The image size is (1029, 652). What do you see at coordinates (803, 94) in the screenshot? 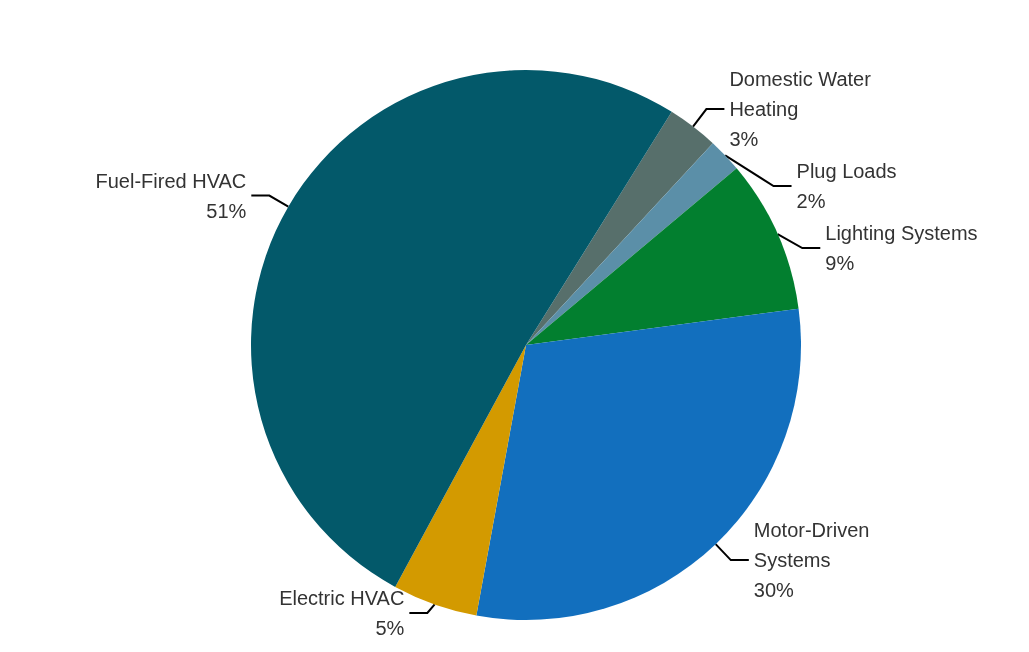
I see `slice-label: Domestic Water Heating` at bounding box center [803, 94].